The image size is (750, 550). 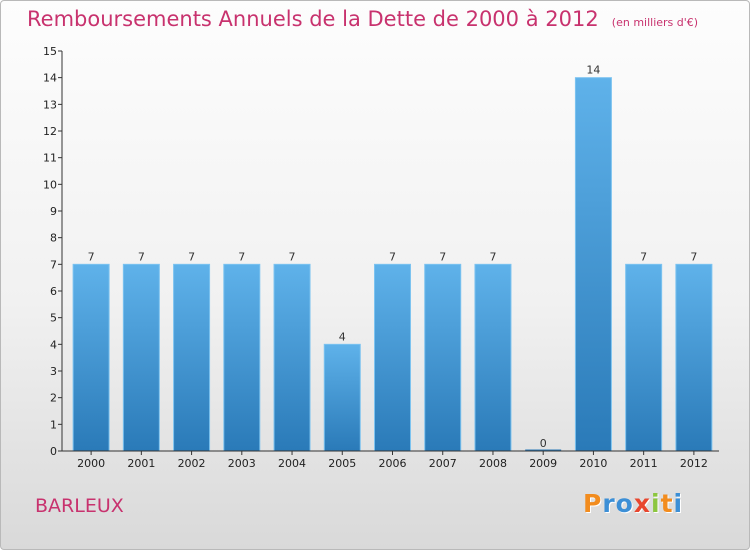 I want to click on logo-letter: t, so click(x=667, y=503).